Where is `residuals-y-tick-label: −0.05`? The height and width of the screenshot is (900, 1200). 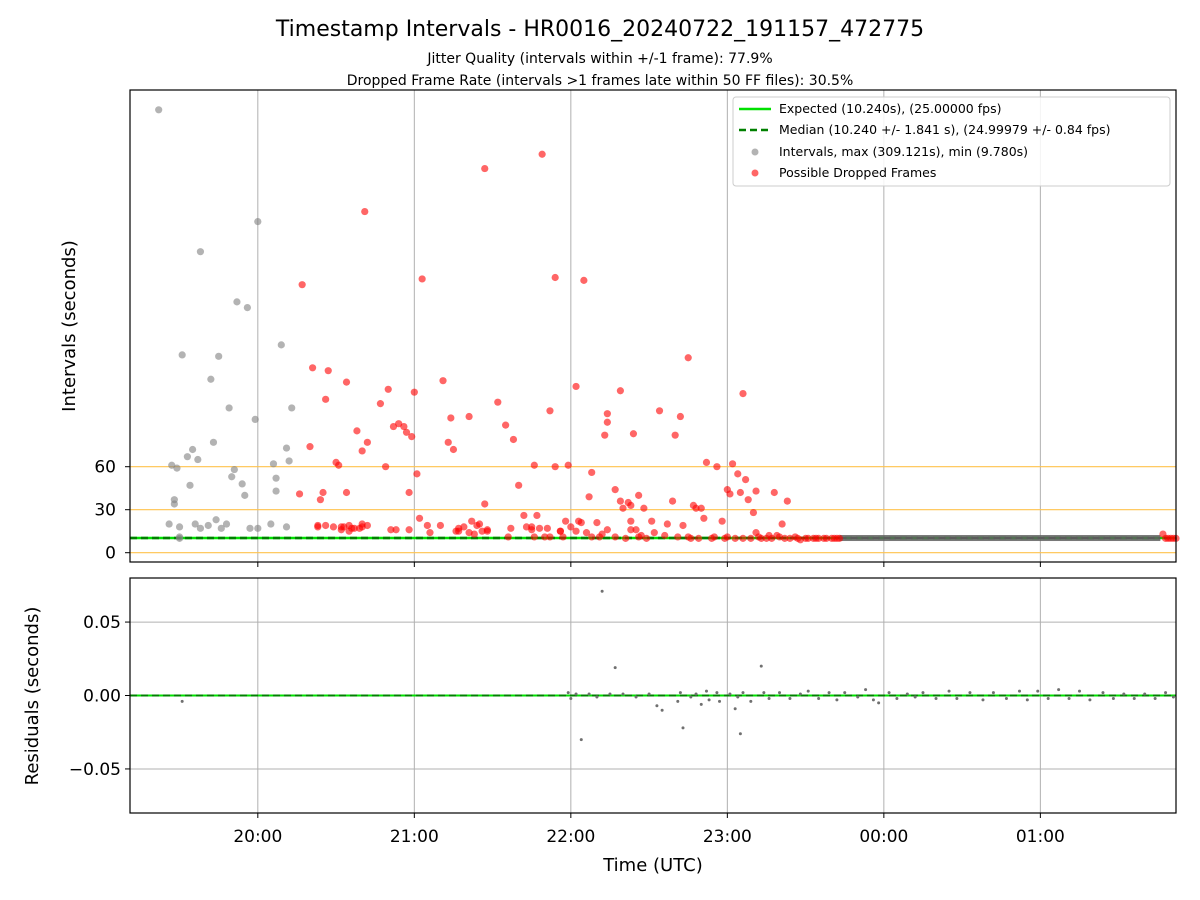
residuals-y-tick-label: −0.05 is located at coordinates (95, 770).